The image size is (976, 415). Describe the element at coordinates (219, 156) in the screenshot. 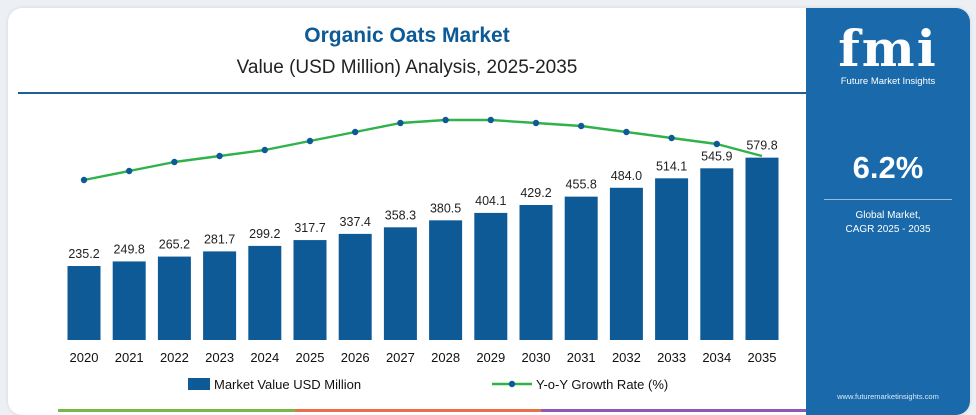

I see `growth-marker-2023` at that location.